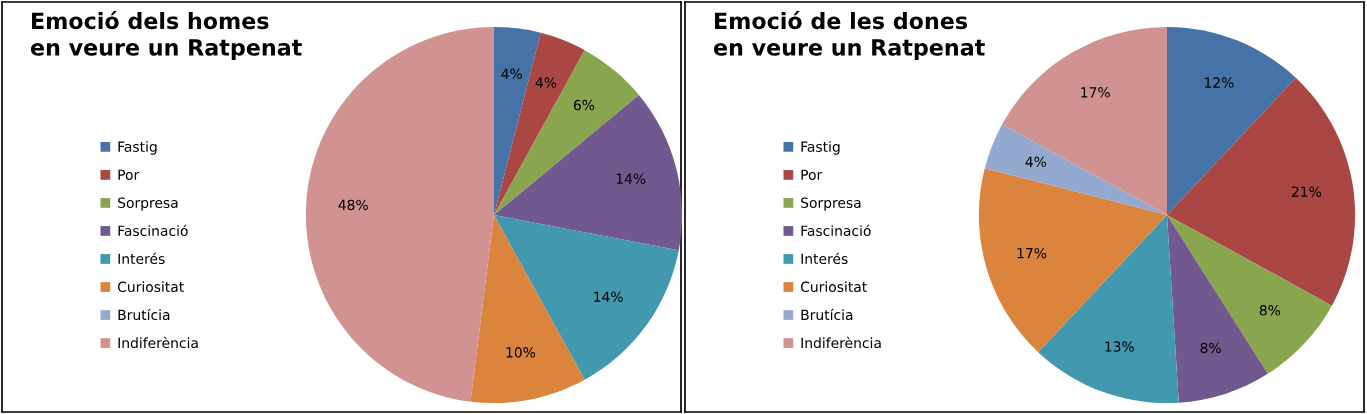 This screenshot has height=414, width=1367. Describe the element at coordinates (1119, 346) in the screenshot. I see `data-label: 13%` at that location.